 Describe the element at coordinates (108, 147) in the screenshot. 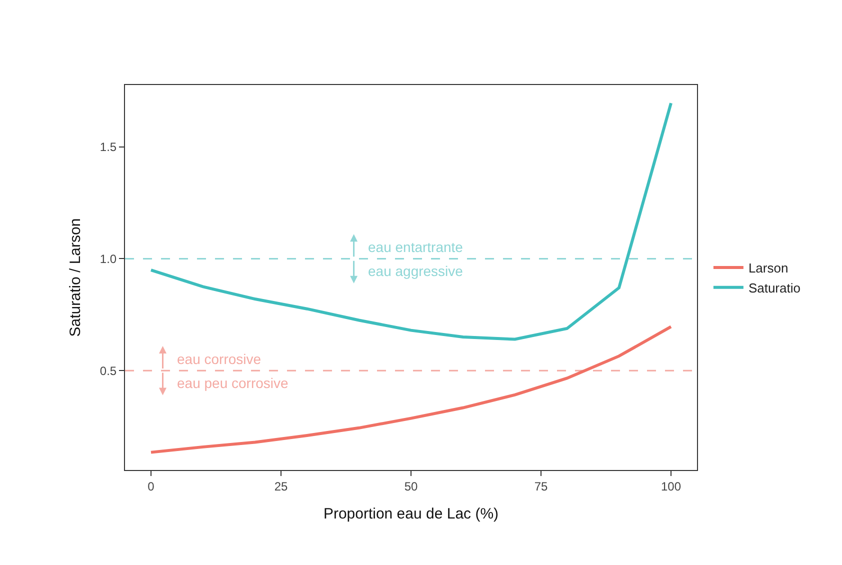

I see `y-tick-label: 1.5` at that location.